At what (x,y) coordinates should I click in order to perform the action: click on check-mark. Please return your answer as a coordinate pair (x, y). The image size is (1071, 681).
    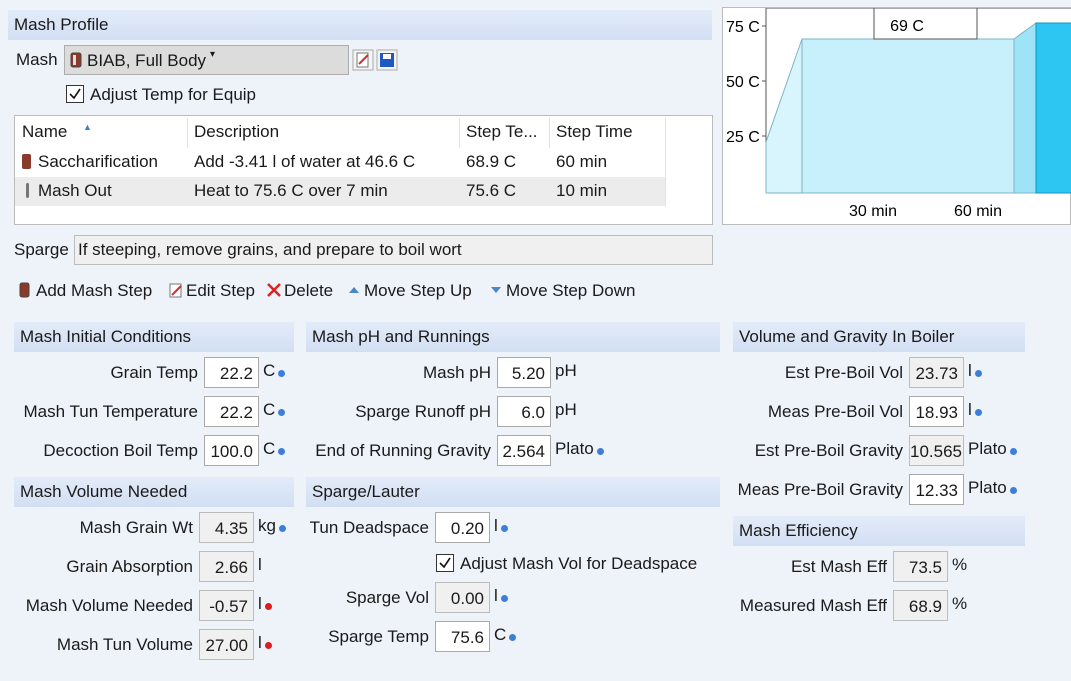
    Looking at the image, I should click on (75, 94).